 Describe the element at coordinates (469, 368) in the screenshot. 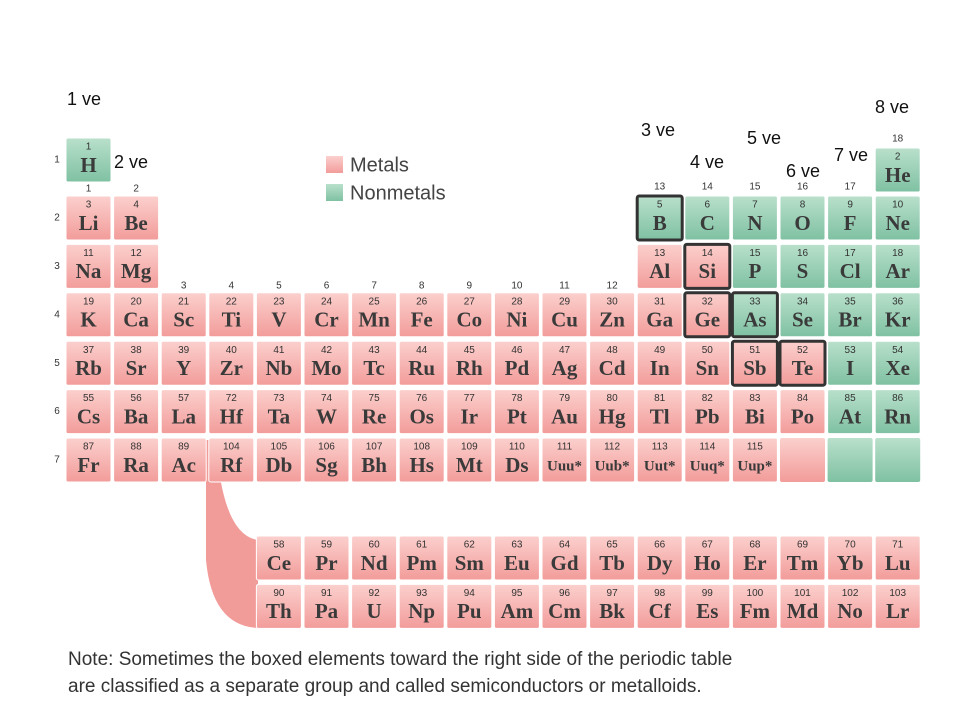

I see `element-symbol: Rh` at that location.